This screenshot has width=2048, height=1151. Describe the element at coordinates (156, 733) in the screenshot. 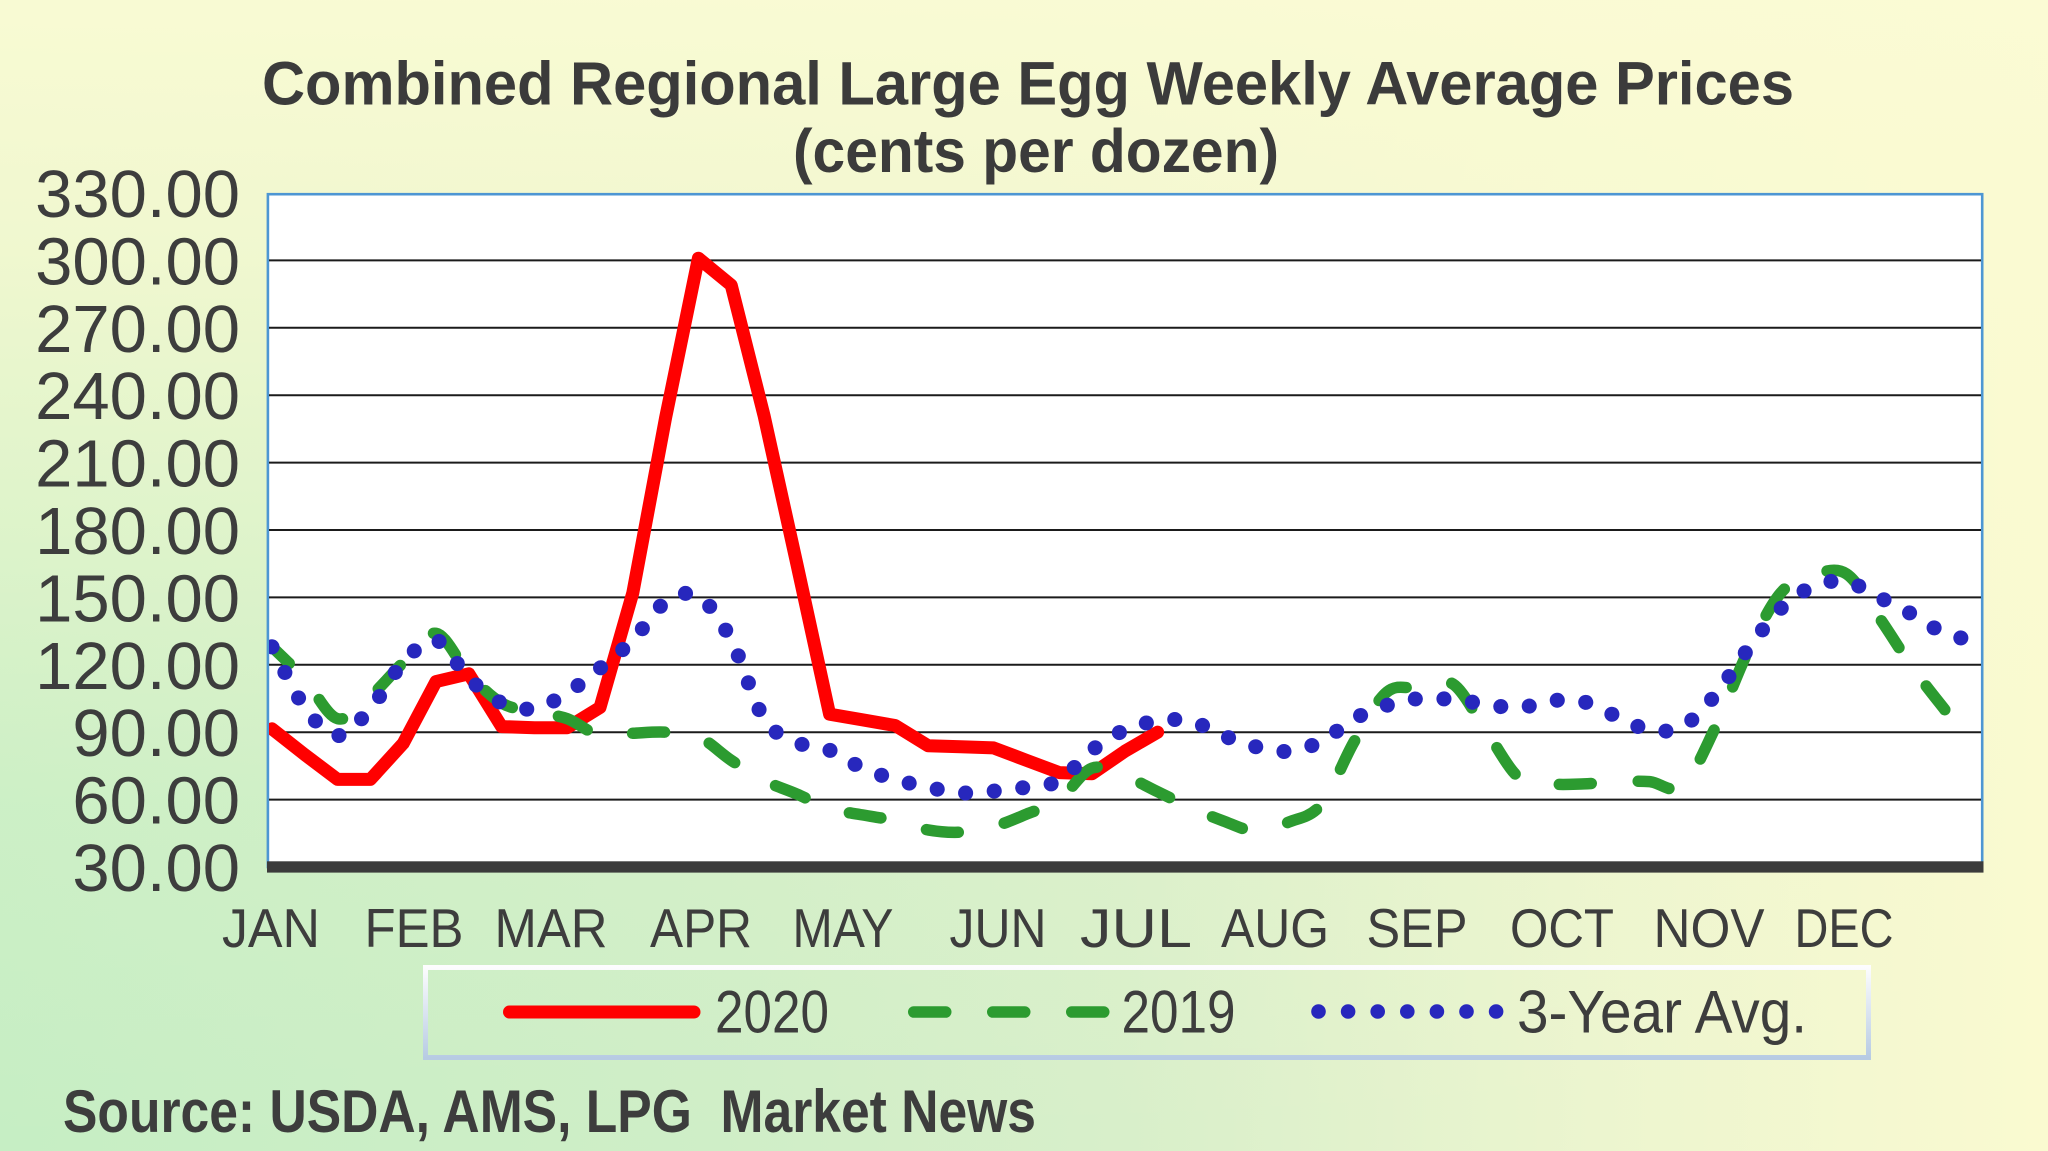

I see `svg-text: 90.00` at that location.